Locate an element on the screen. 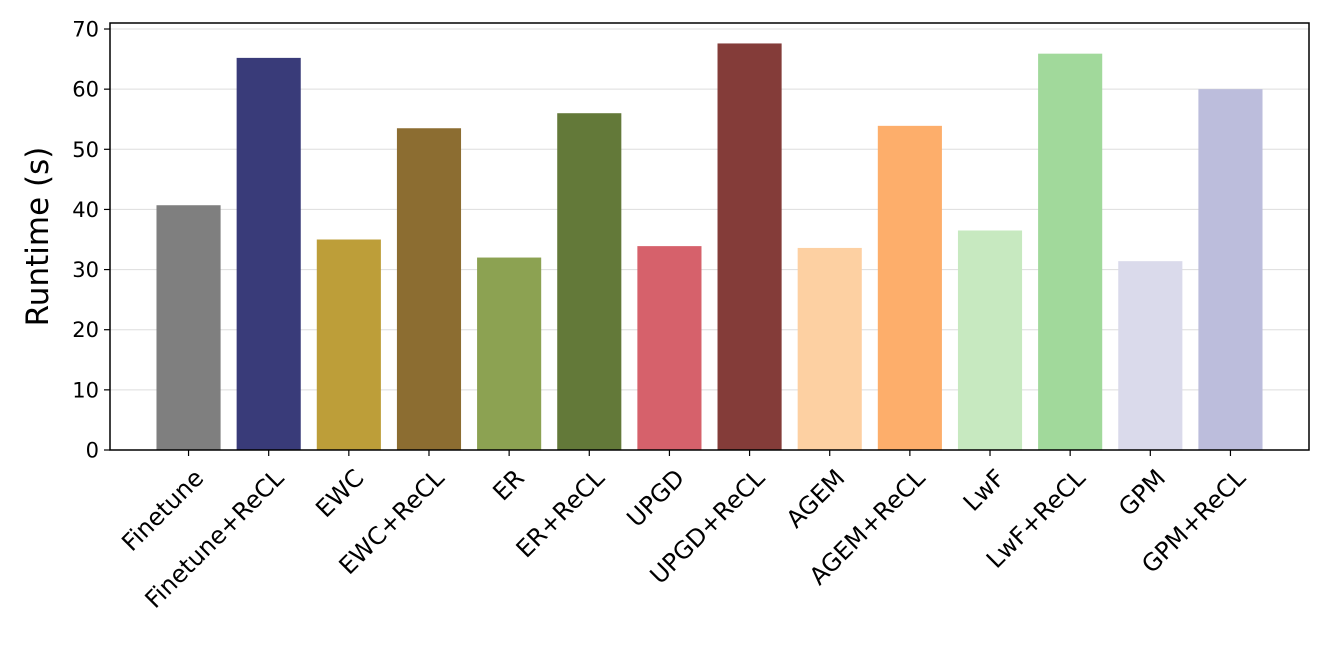 The height and width of the screenshot is (664, 1329). y-tick-label: 50 is located at coordinates (85, 150).